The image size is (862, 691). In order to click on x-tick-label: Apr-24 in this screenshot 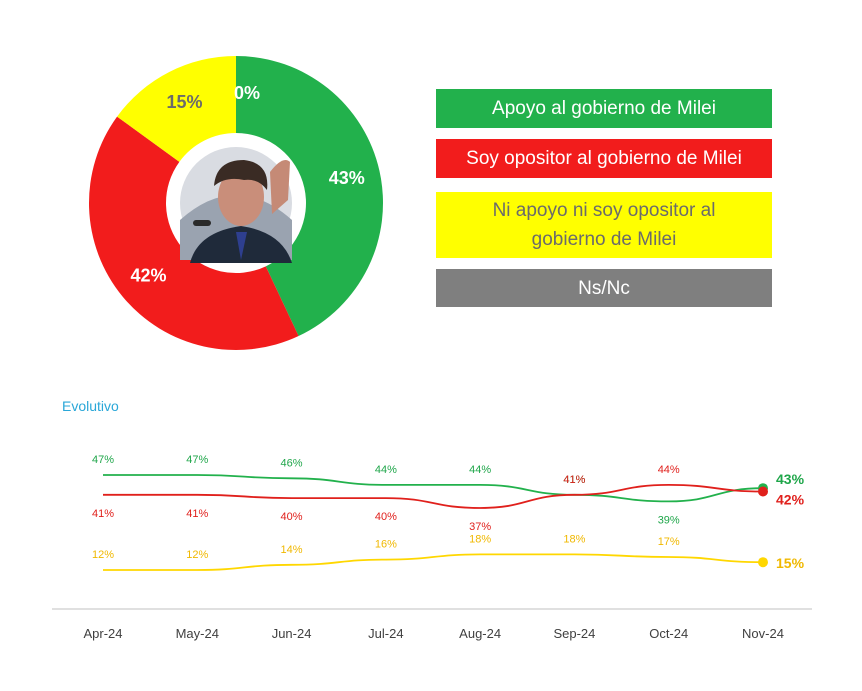, I will do `click(102, 633)`.